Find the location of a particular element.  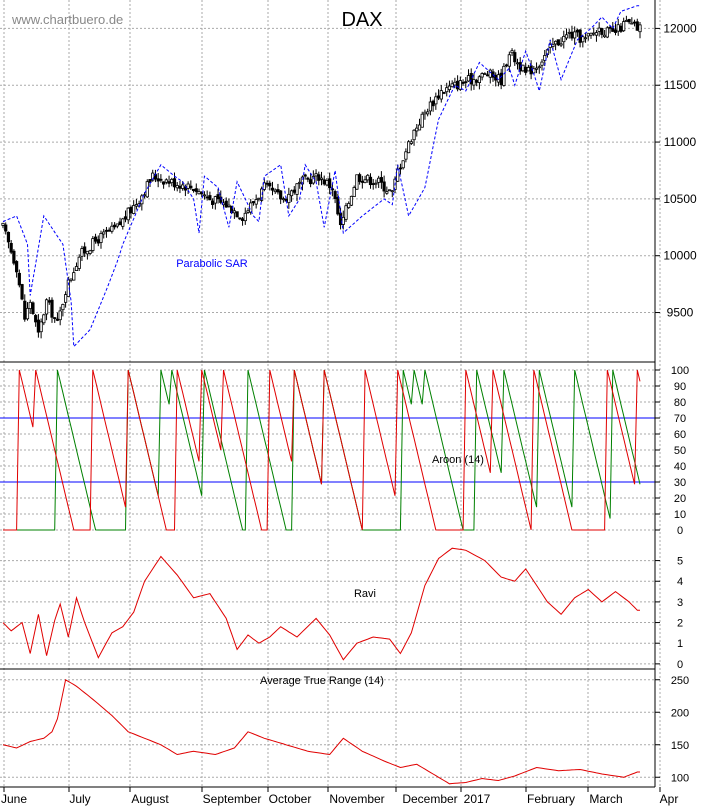

x-month-label: October is located at coordinates (290, 799).